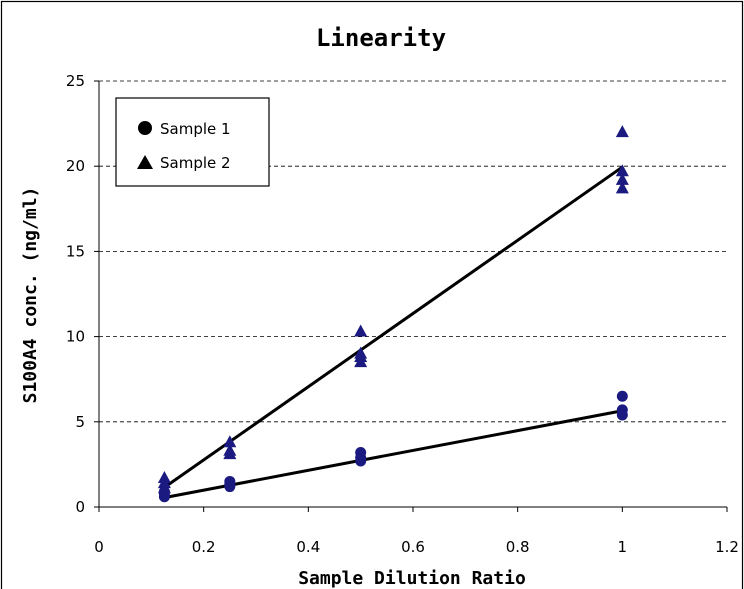 This screenshot has width=744, height=589. I want to click on legend-label-sample-2: Sample 2, so click(195, 163).